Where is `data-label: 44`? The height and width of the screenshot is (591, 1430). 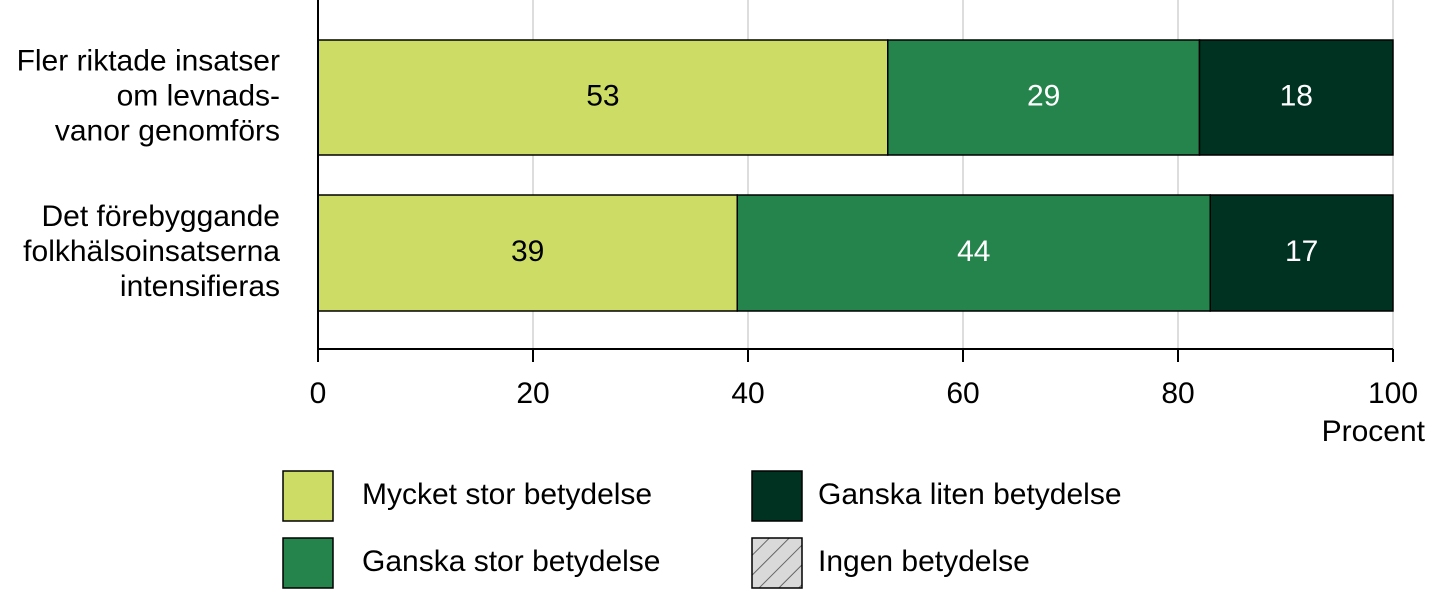 data-label: 44 is located at coordinates (973, 251).